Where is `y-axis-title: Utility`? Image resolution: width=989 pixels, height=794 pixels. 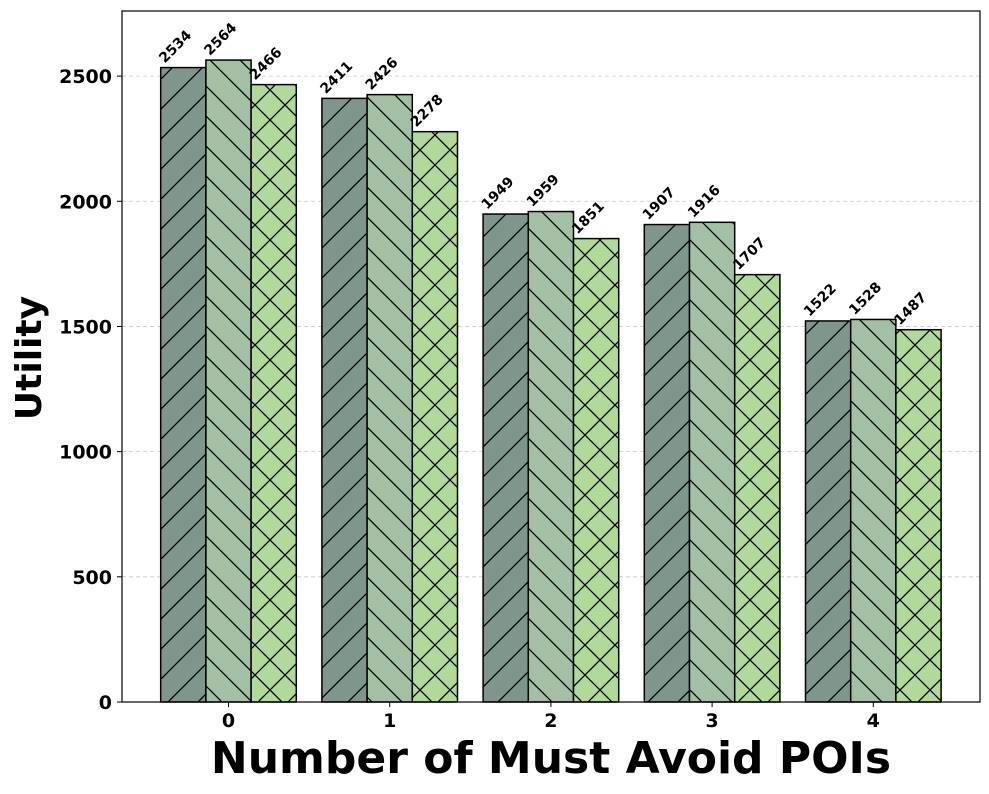 y-axis-title: Utility is located at coordinates (29, 358).